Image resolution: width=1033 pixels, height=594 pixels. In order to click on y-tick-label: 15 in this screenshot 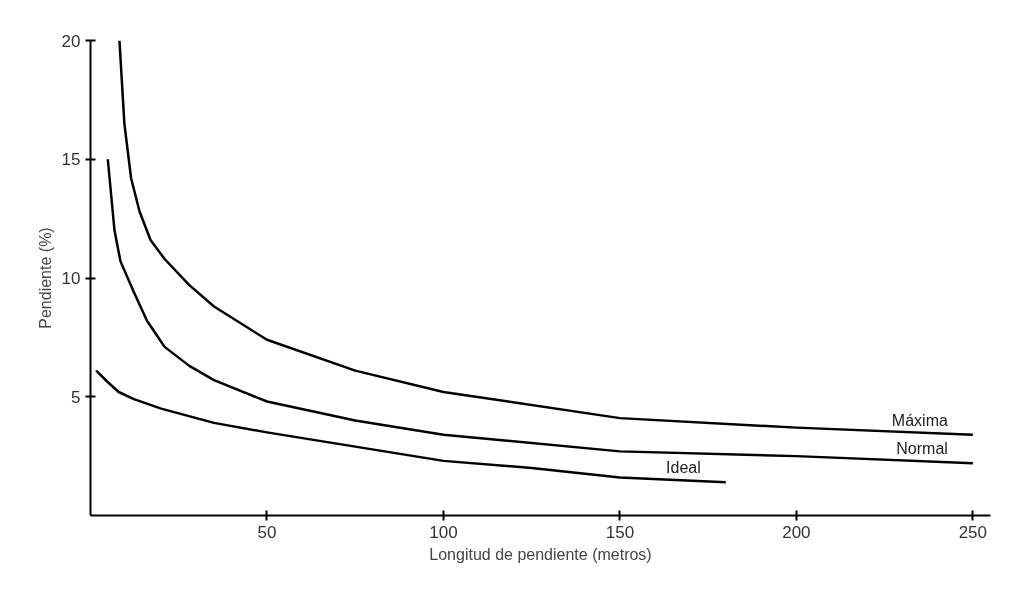, I will do `click(71, 160)`.